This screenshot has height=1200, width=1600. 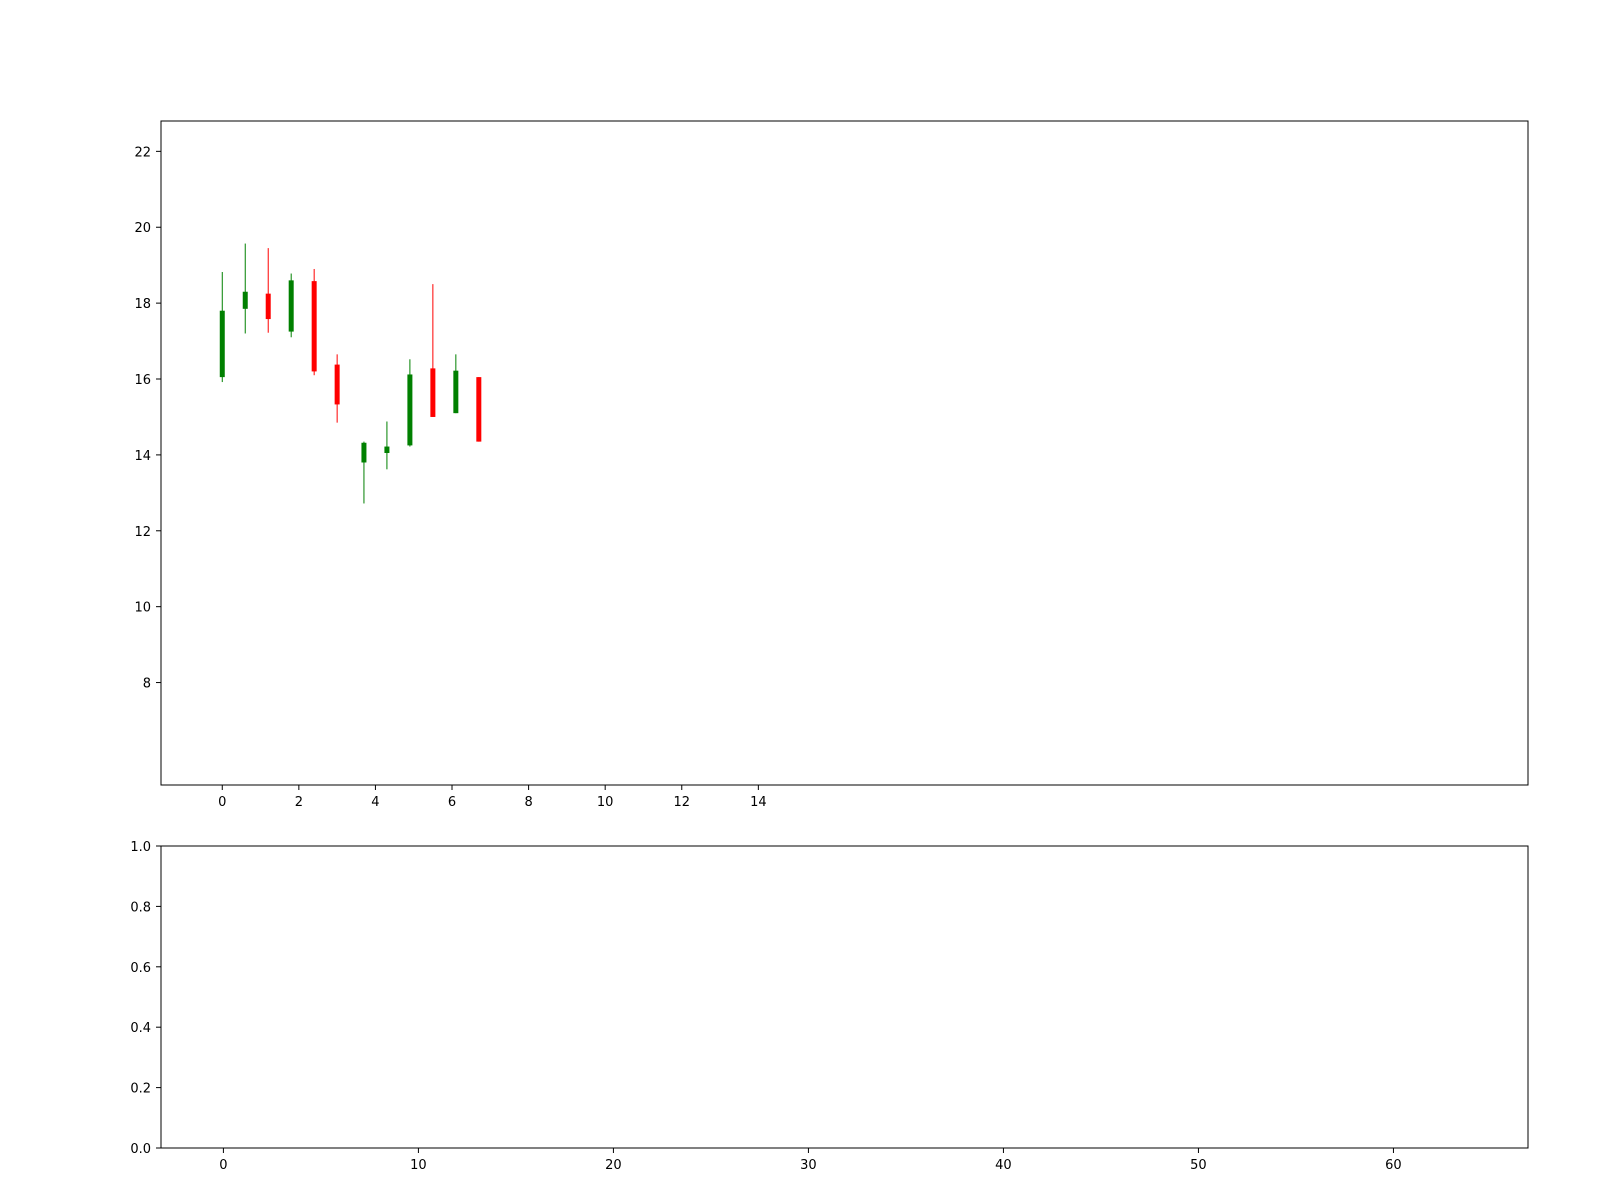 I want to click on price-x-tick-label: 6, so click(x=452, y=802).